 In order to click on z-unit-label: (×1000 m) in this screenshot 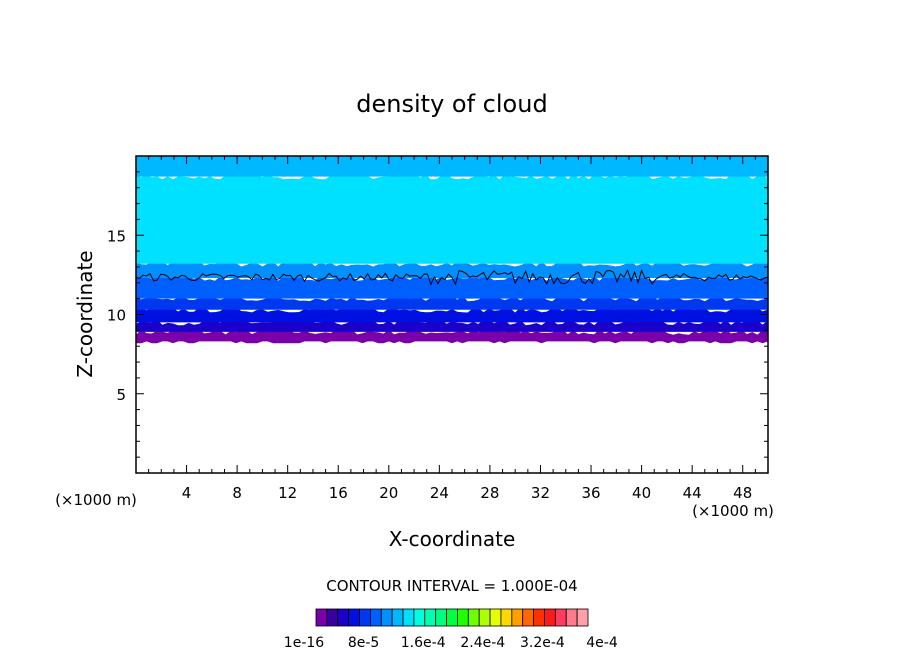, I will do `click(96, 500)`.